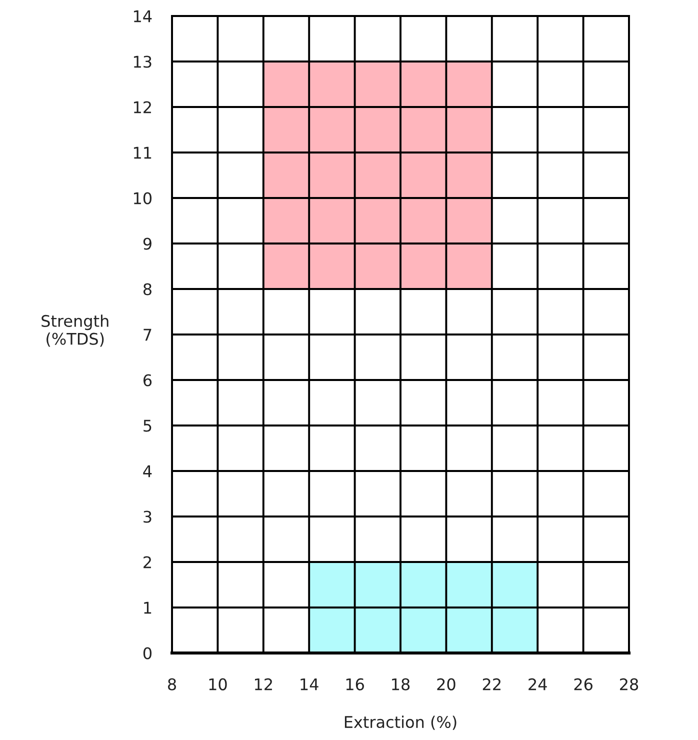  What do you see at coordinates (309, 684) in the screenshot?
I see `x-tick-label: 14` at bounding box center [309, 684].